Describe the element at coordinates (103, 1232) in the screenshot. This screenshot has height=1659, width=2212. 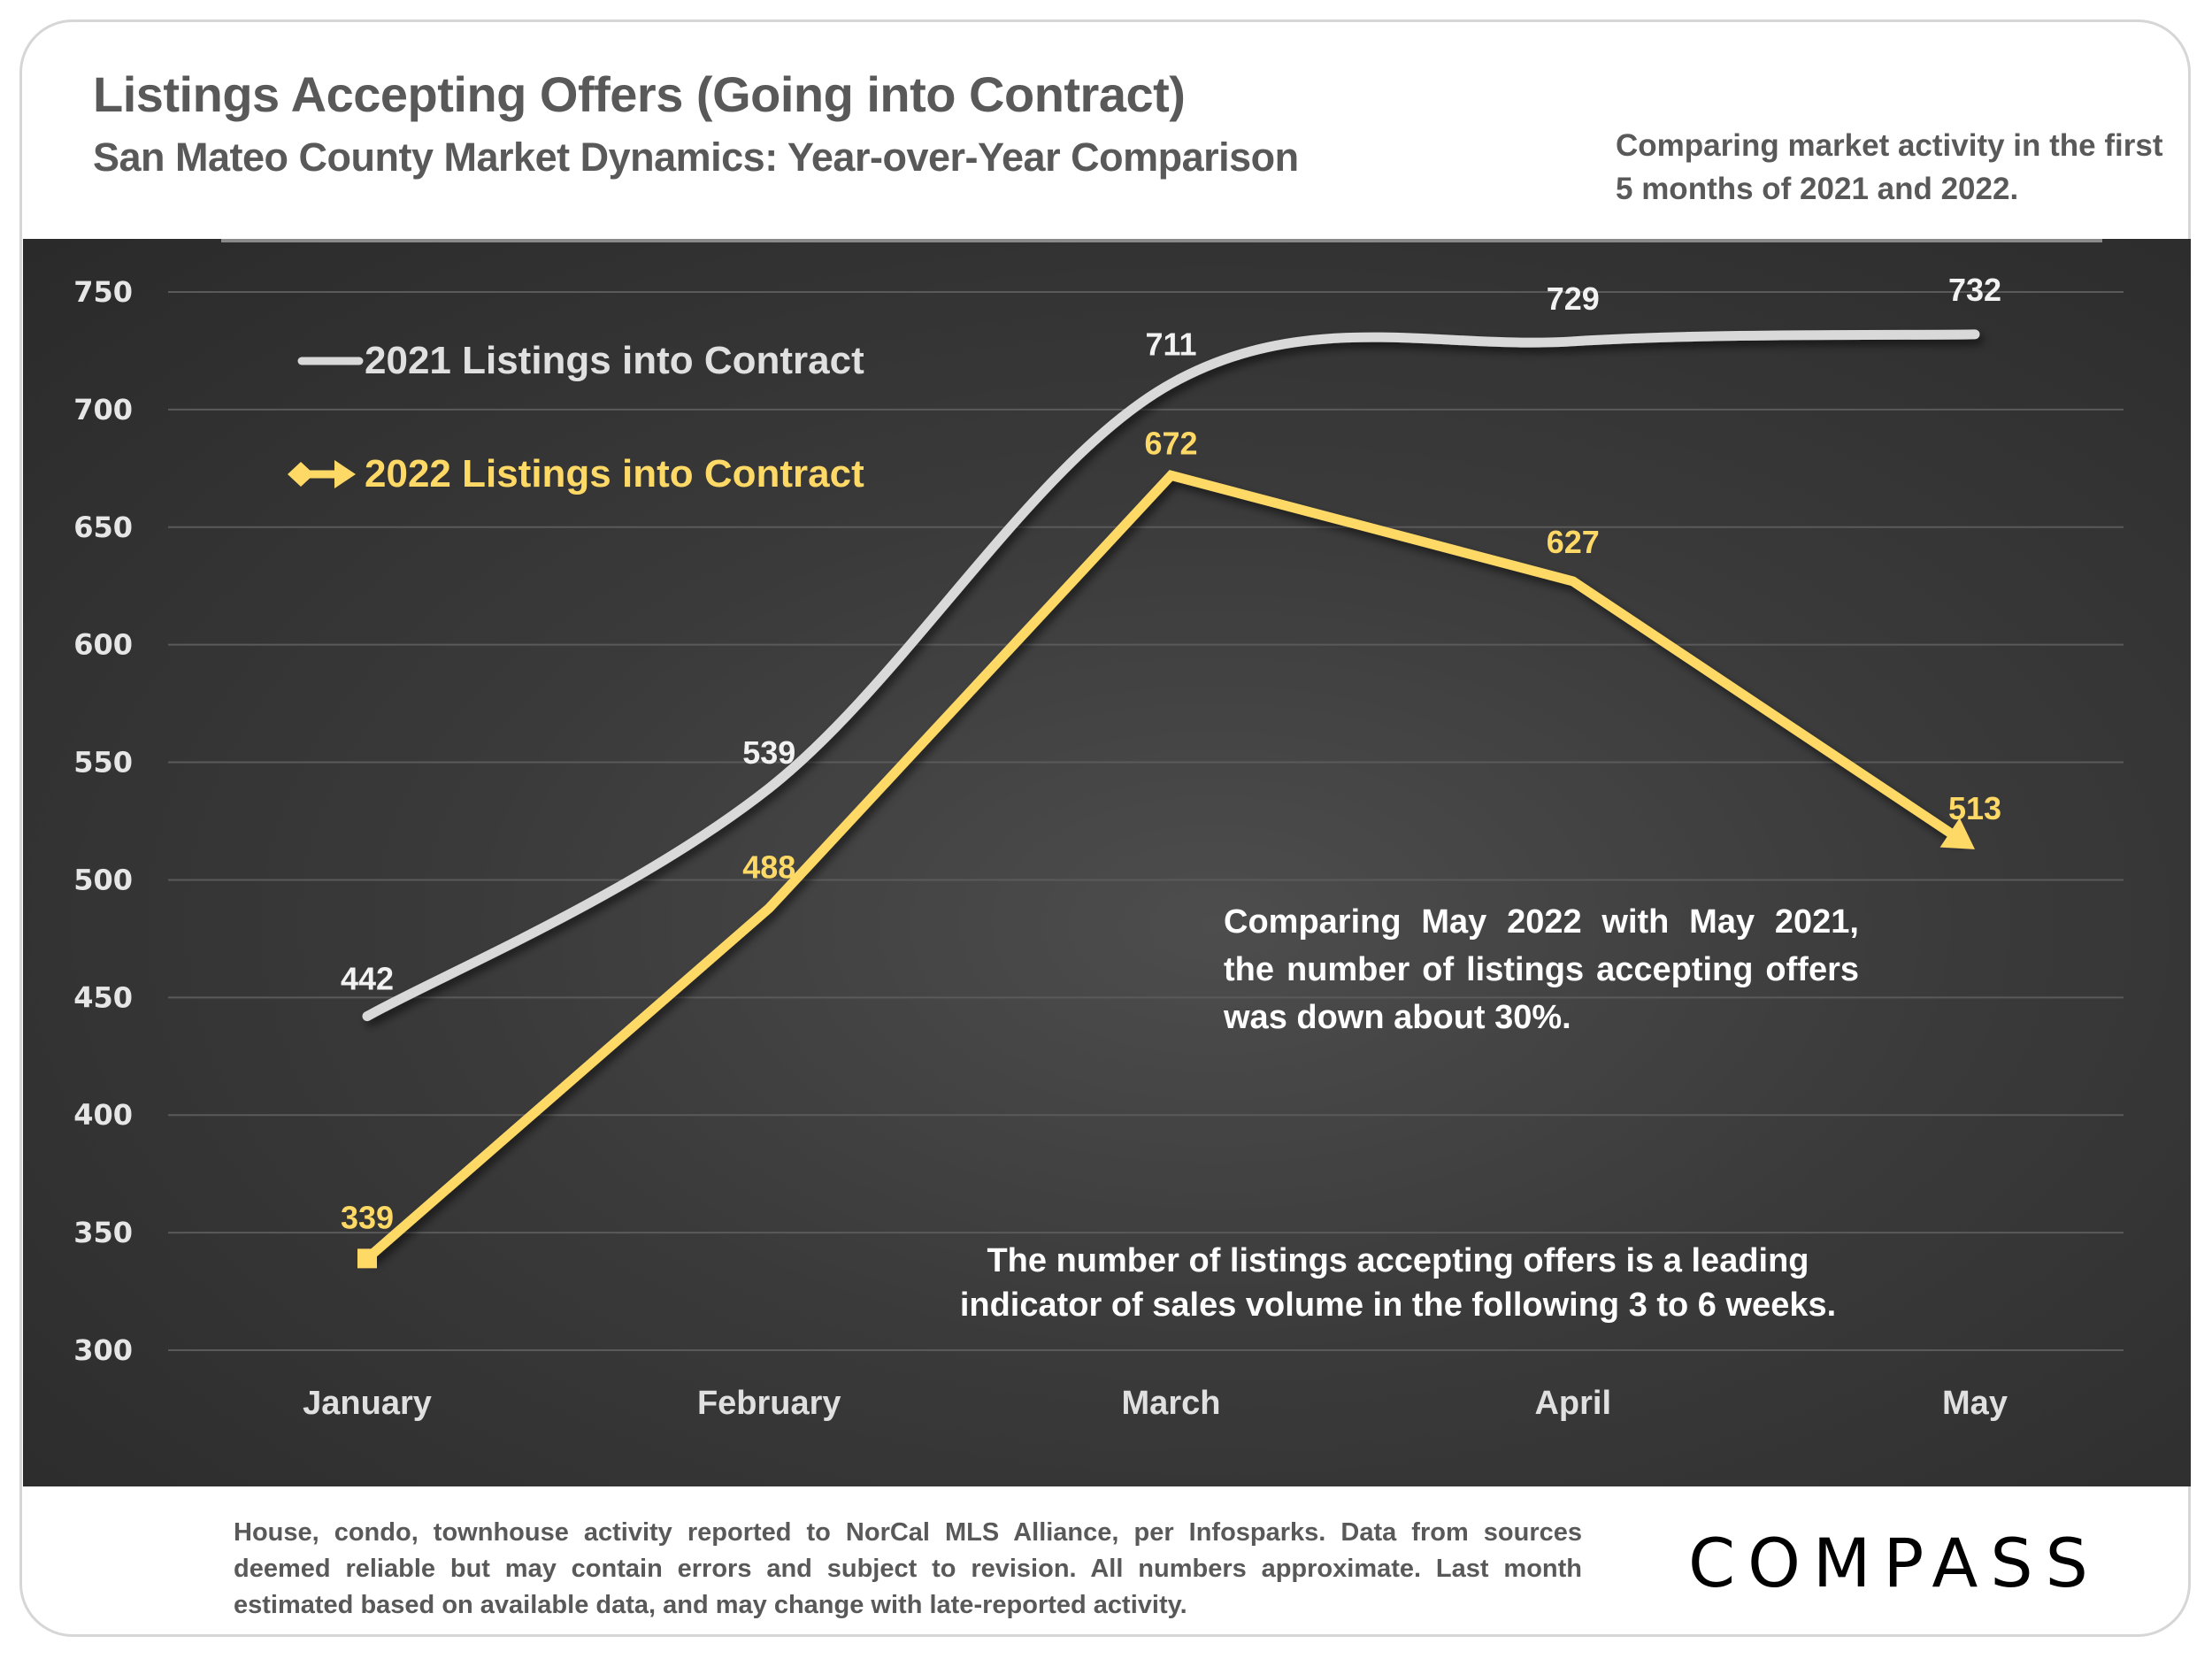
I see `y-tick-label: 350` at that location.